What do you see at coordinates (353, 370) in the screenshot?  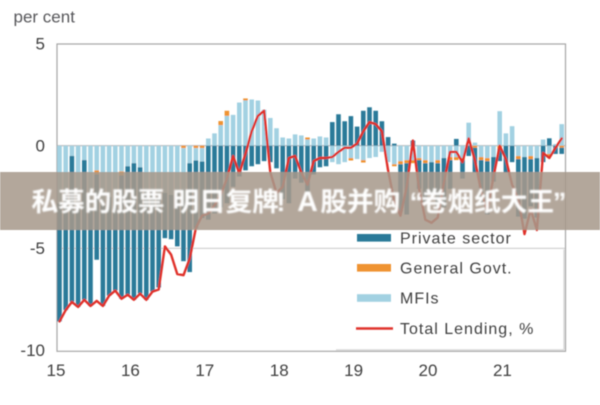 I see `svg-text: 19` at bounding box center [353, 370].